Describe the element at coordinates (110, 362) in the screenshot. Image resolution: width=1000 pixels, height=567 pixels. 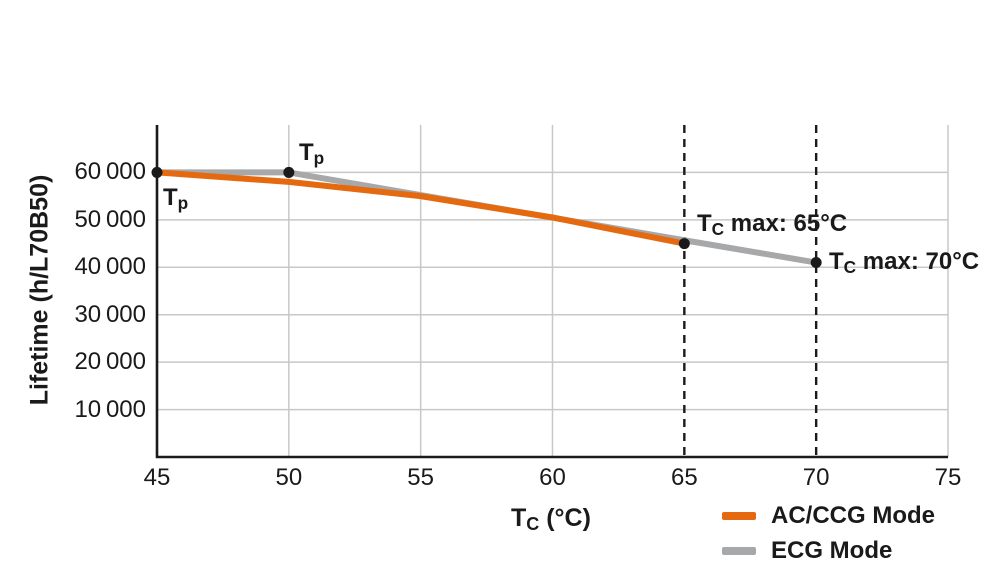
I see `y-tick-label: 20 000` at that location.